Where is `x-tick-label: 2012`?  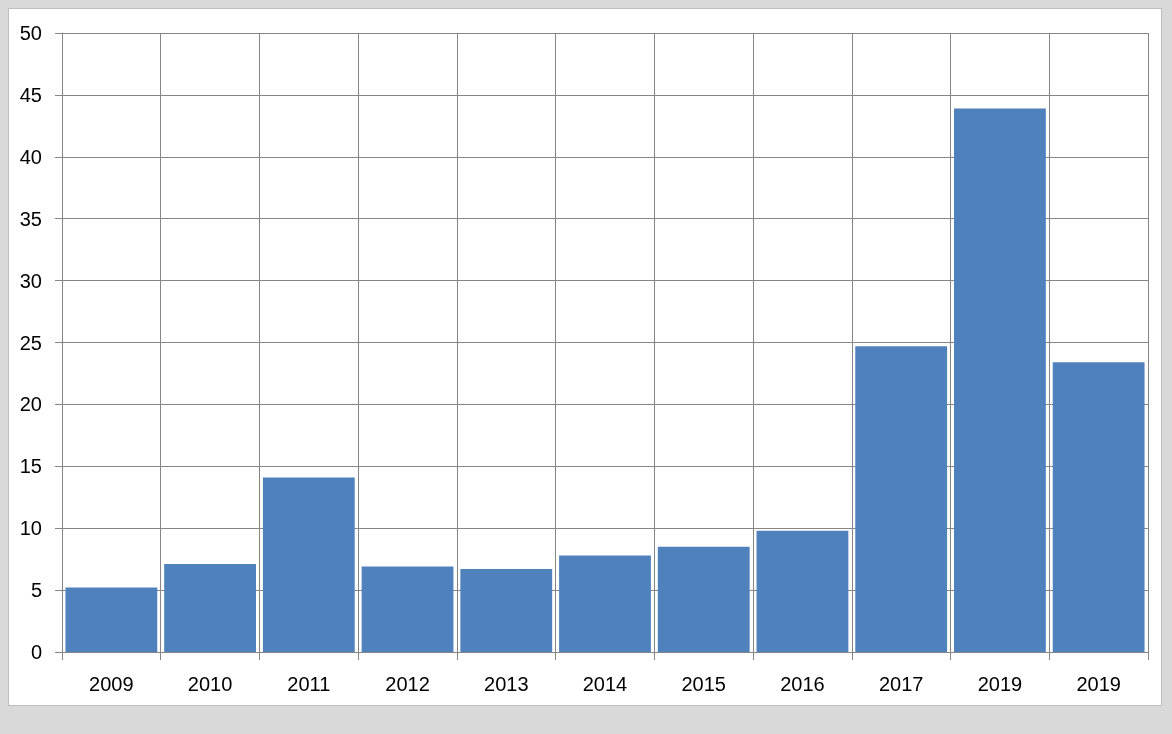 x-tick-label: 2012 is located at coordinates (407, 684).